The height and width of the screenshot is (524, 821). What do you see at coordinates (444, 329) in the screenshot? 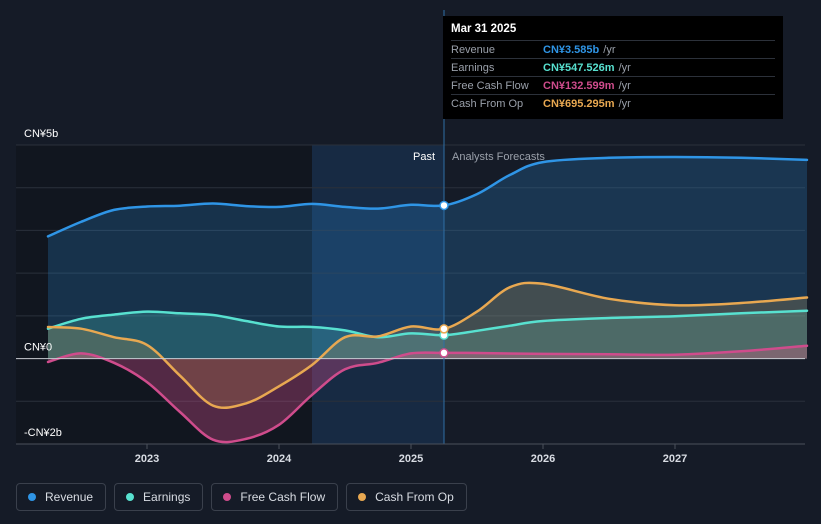
I see `cash-from-op-marker` at bounding box center [444, 329].